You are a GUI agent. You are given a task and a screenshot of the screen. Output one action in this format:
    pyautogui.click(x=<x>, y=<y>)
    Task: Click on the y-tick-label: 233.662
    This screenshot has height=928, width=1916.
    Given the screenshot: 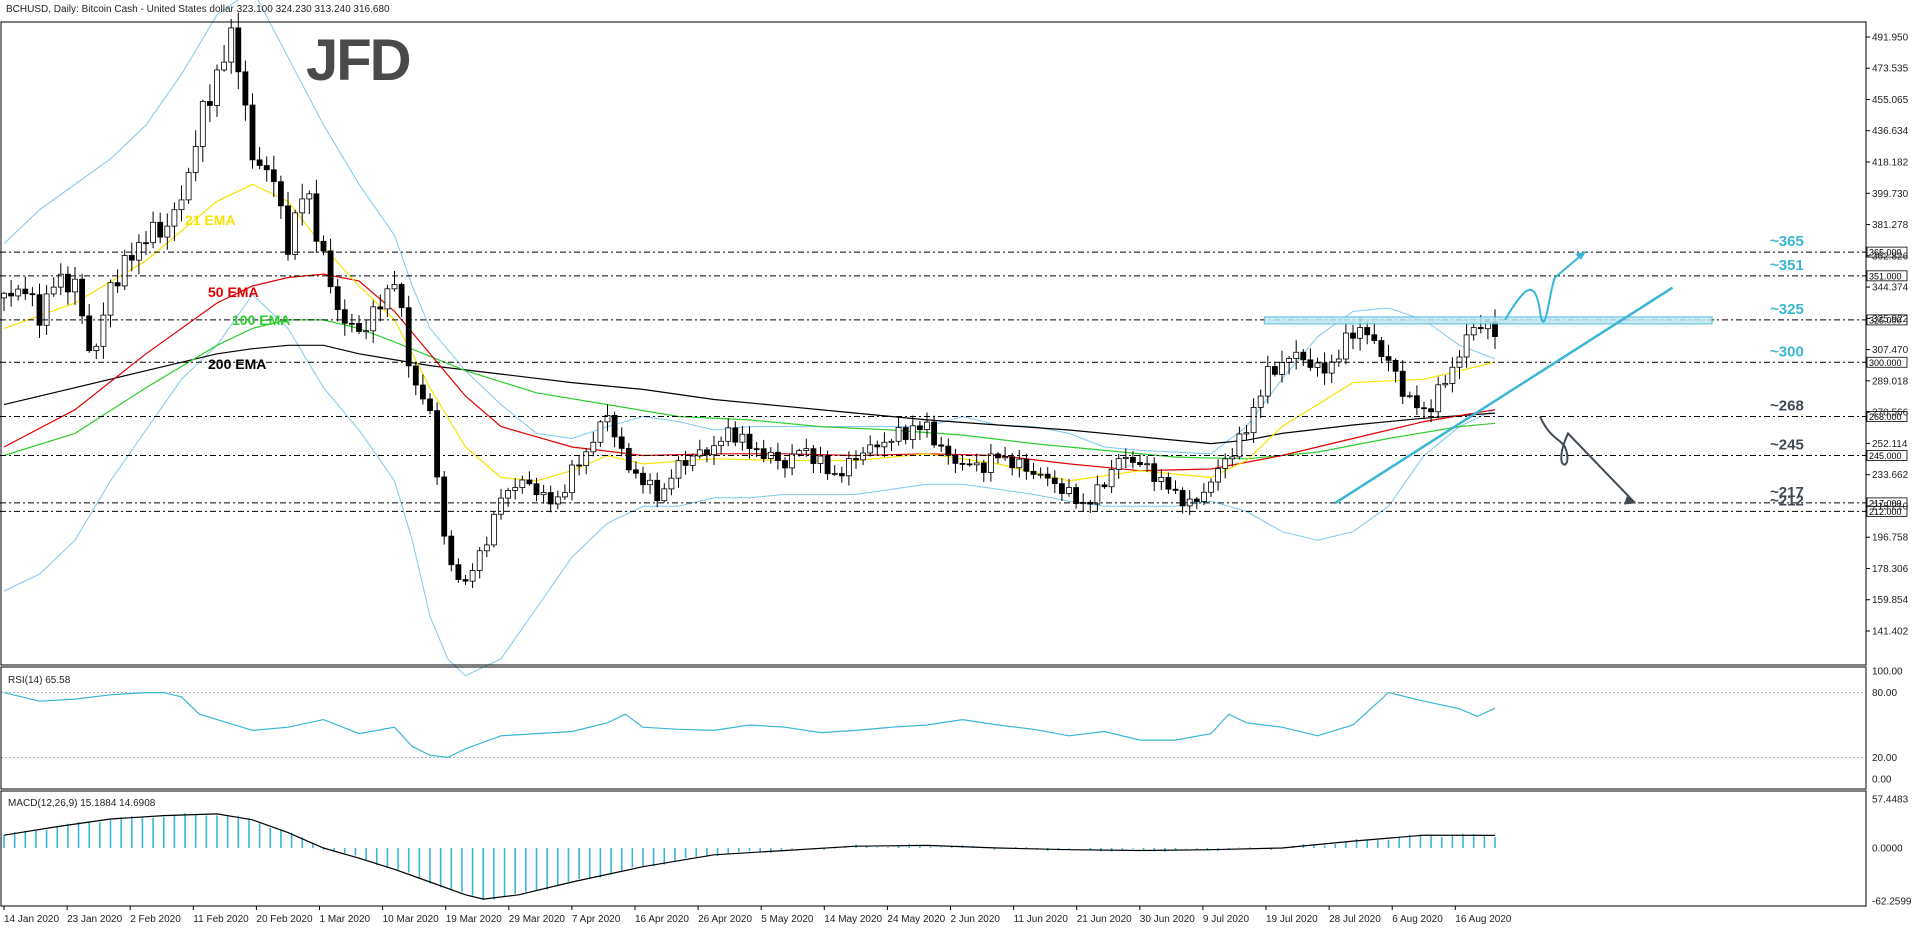 What is the action you would take?
    pyautogui.click(x=1890, y=475)
    